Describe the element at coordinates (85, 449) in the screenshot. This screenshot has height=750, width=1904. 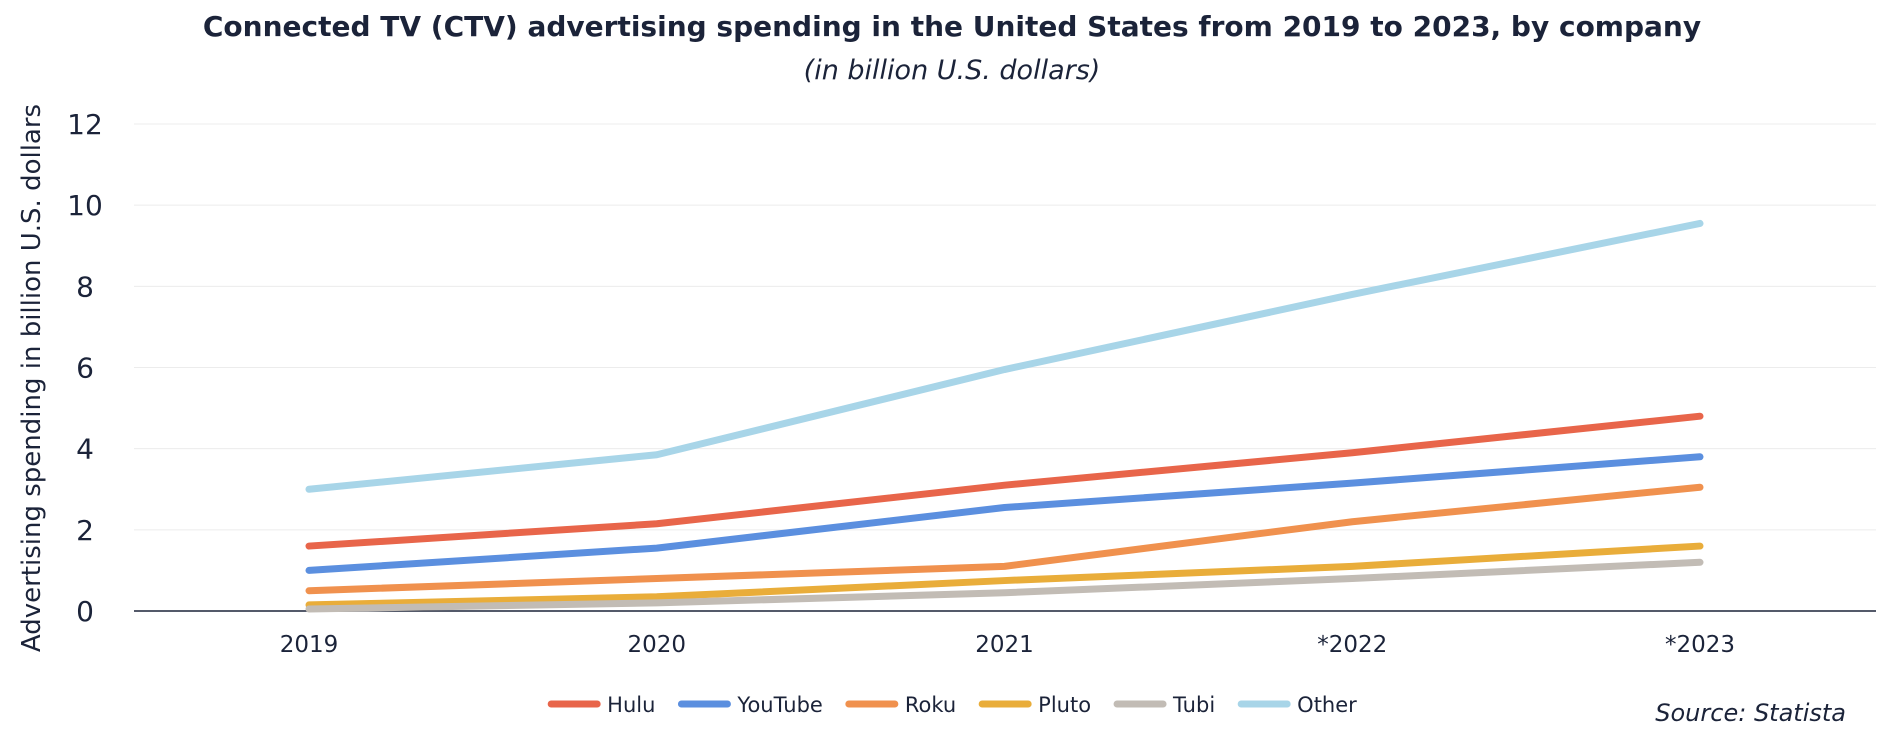
I see `y-tick-label: 4` at that location.